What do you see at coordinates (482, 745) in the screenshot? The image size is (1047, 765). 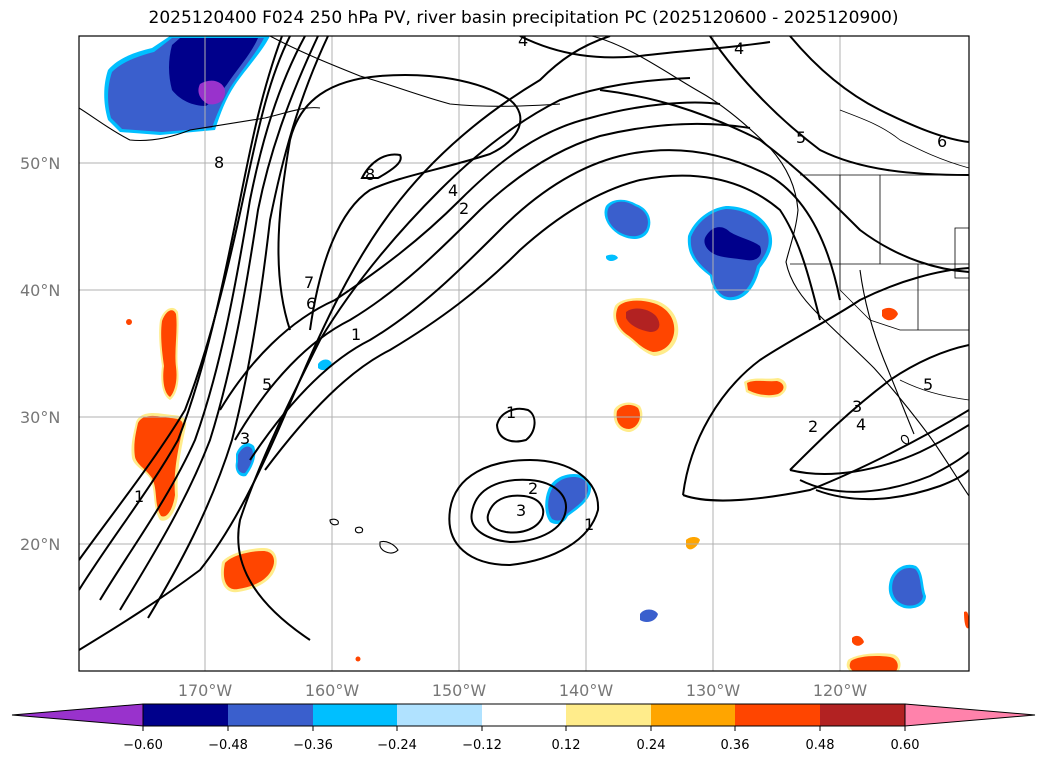 I see `colorbar-tick-label: −0.12` at bounding box center [482, 745].